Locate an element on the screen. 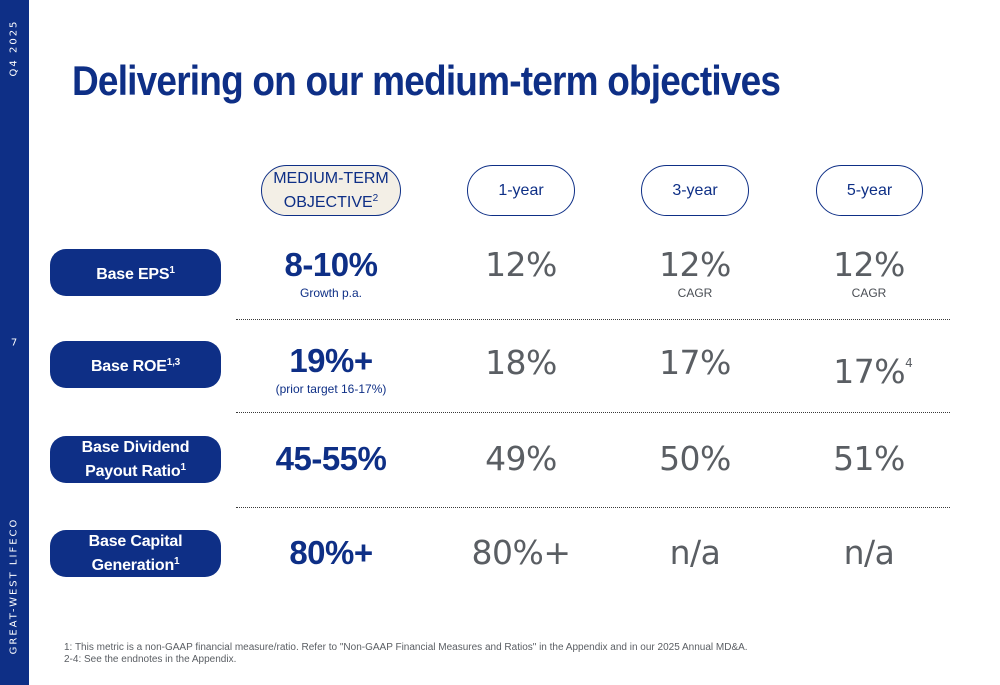  column-header-objective-line2: OBJECTIVE is located at coordinates (328, 202).